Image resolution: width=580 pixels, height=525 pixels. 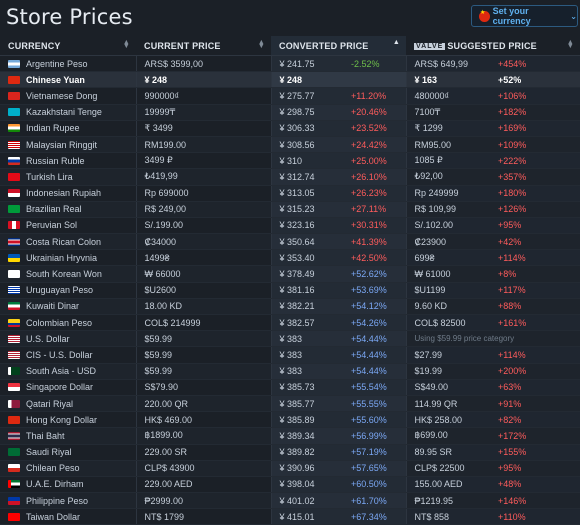 What do you see at coordinates (68, 436) in the screenshot?
I see `currency-cell: Thai Baht` at bounding box center [68, 436].